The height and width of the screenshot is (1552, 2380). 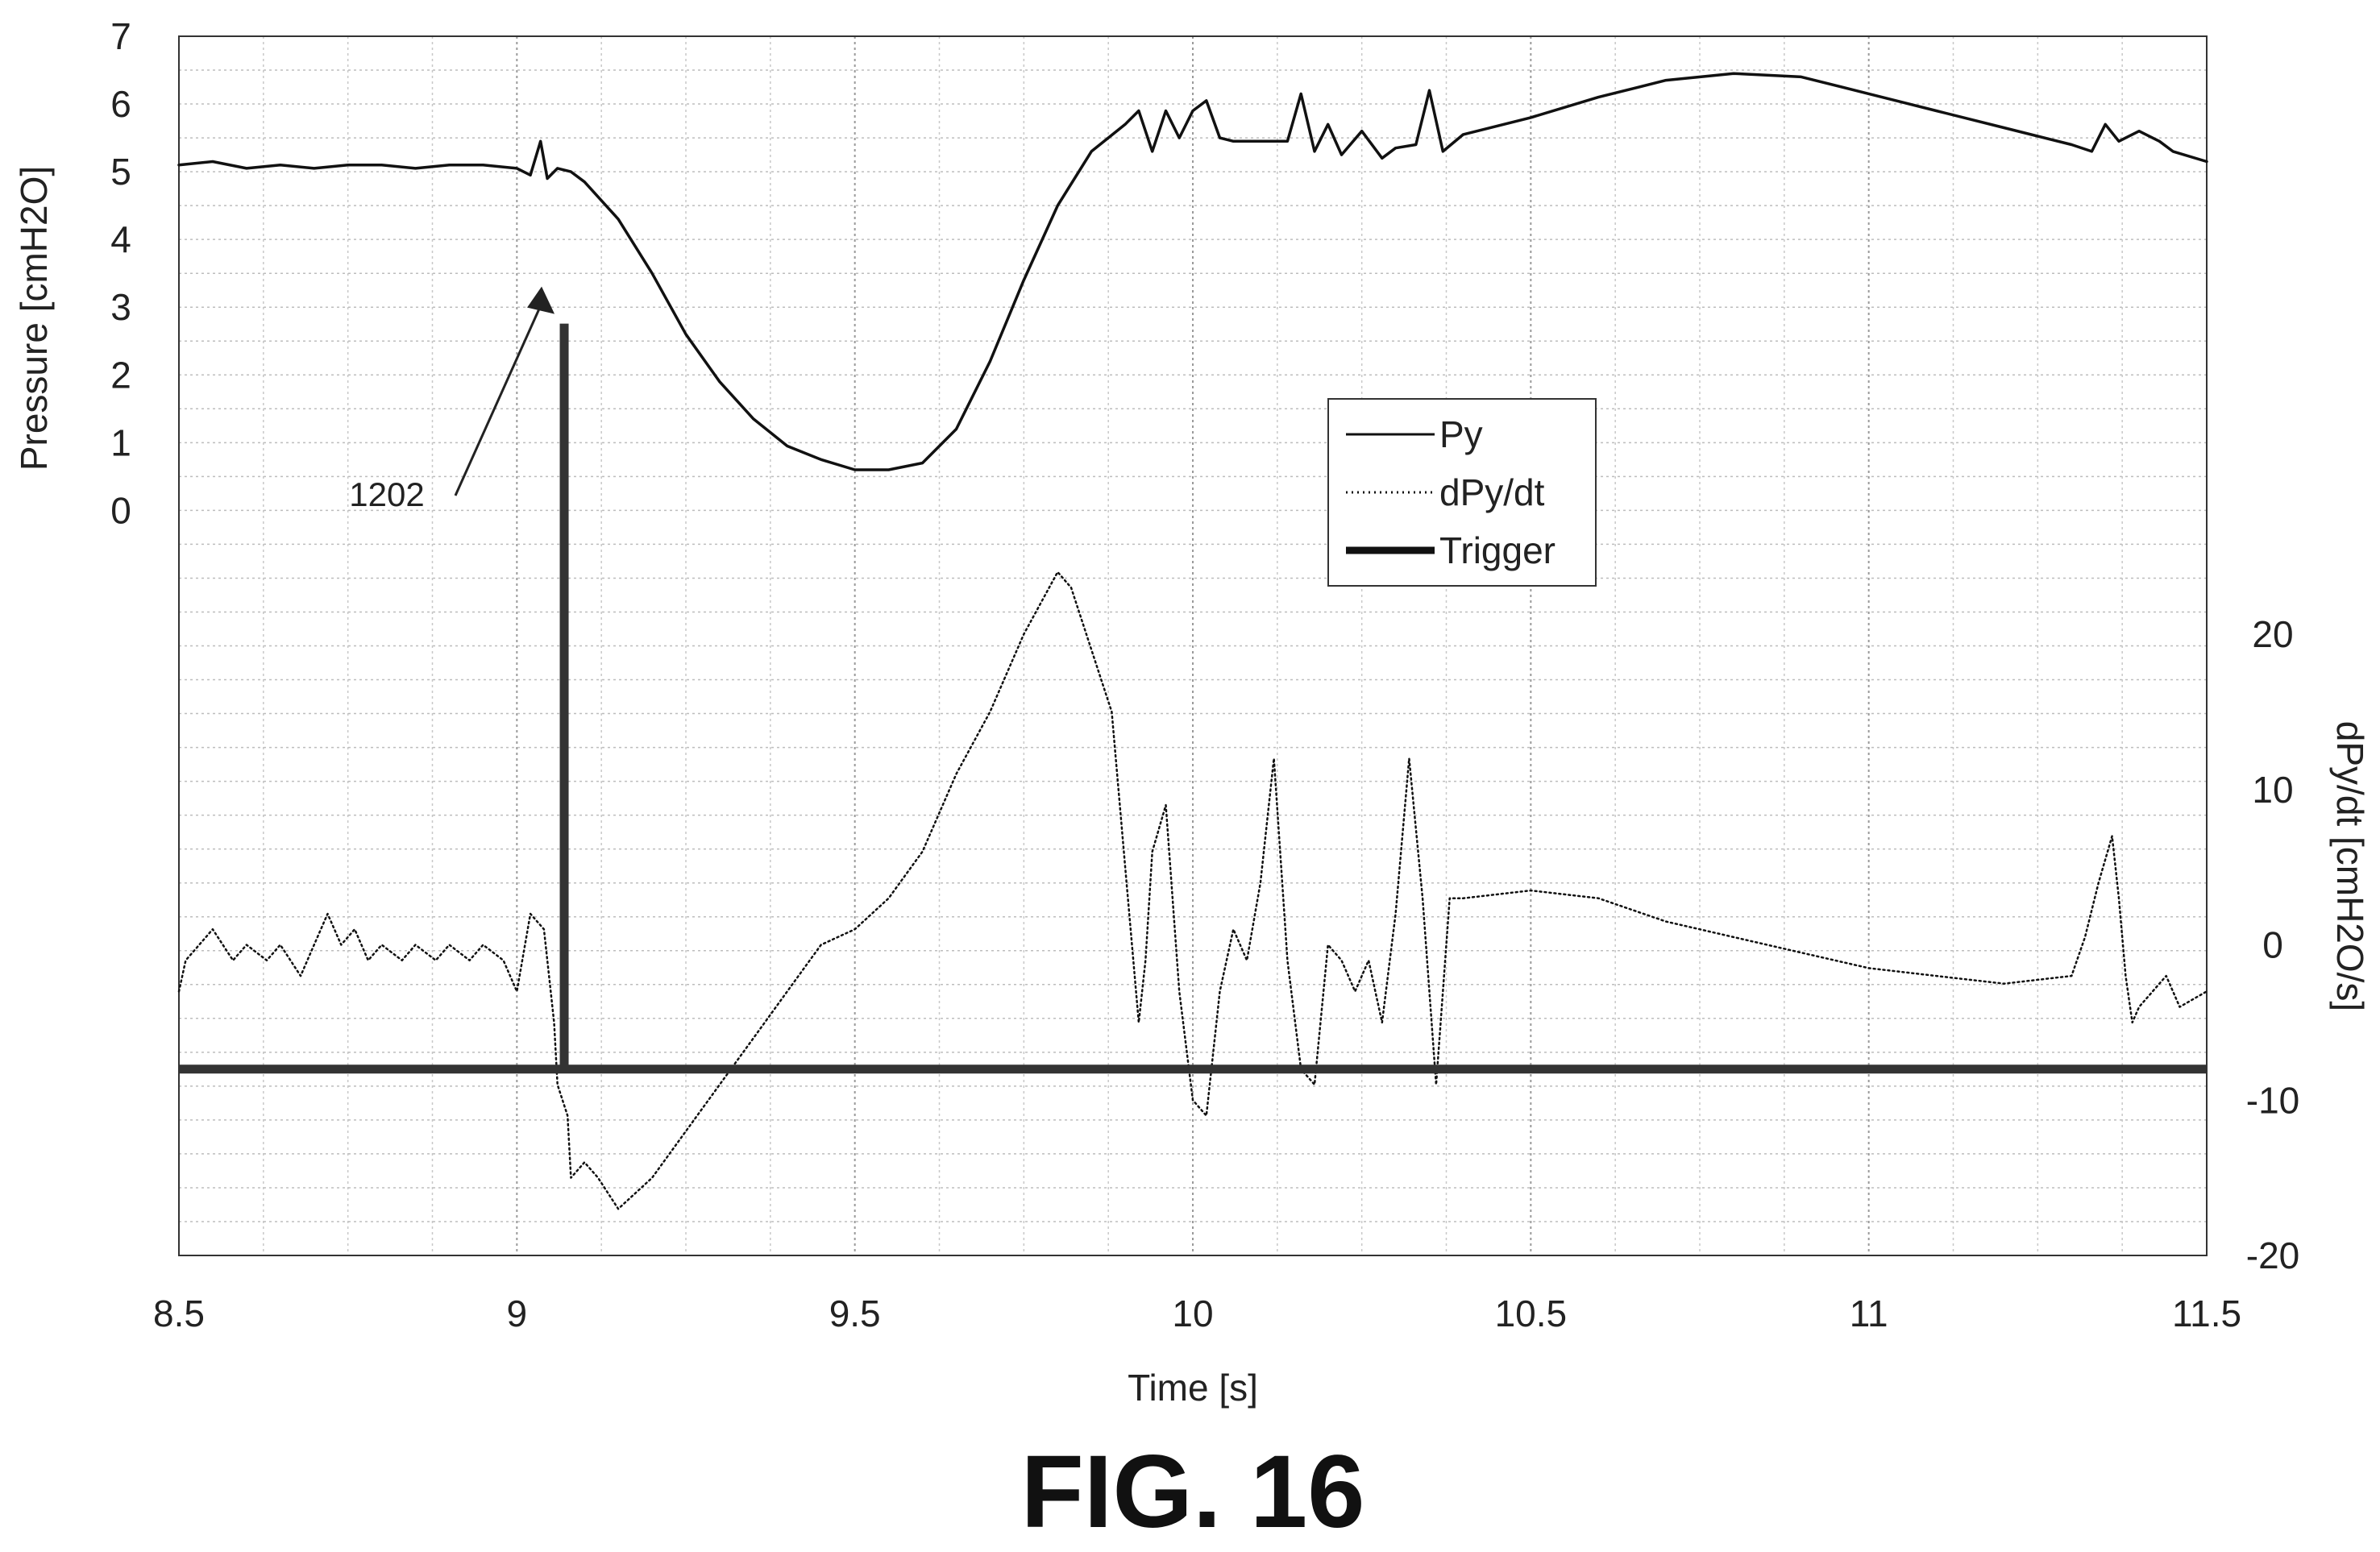 I want to click on x-tick-label: 10.5, so click(x=1531, y=1313).